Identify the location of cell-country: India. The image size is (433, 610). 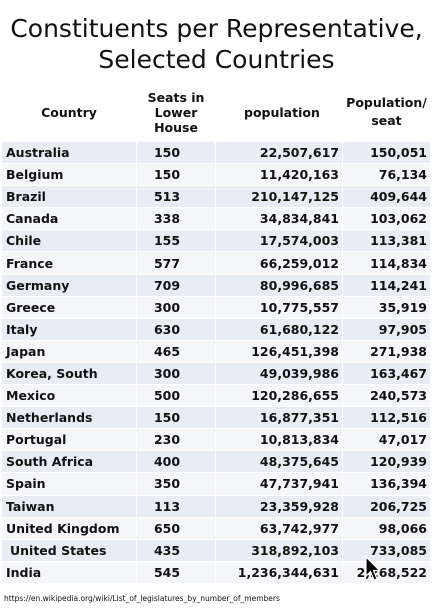
(69, 572).